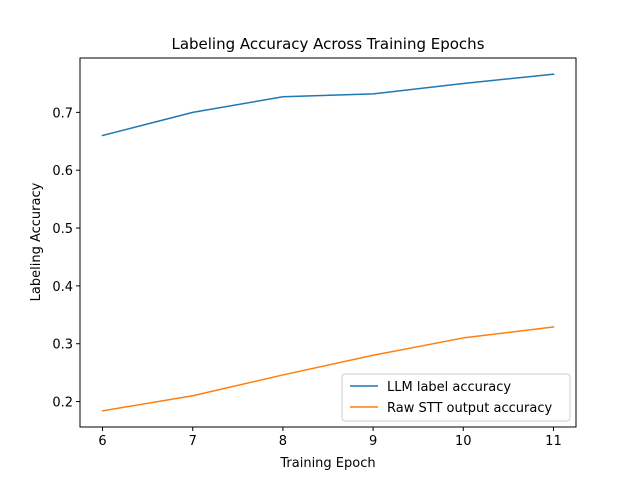  What do you see at coordinates (62, 345) in the screenshot?
I see `y-tick-label: 0.3` at bounding box center [62, 345].